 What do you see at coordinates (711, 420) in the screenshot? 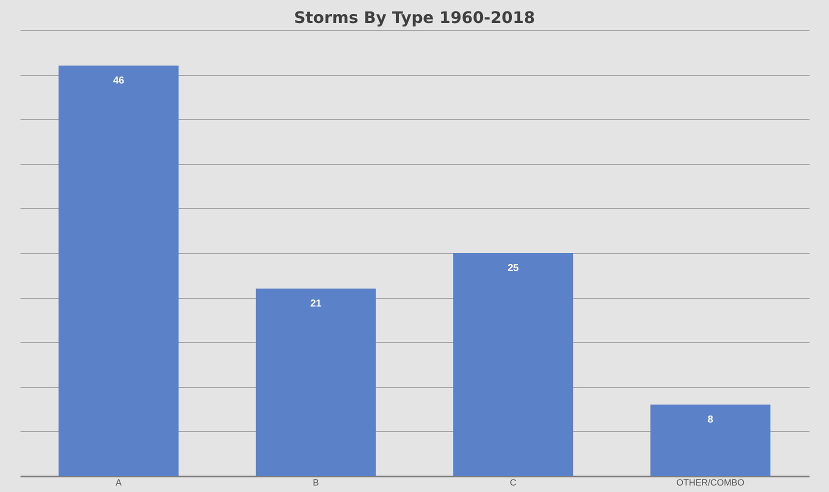
I see `data-label: 8` at bounding box center [711, 420].